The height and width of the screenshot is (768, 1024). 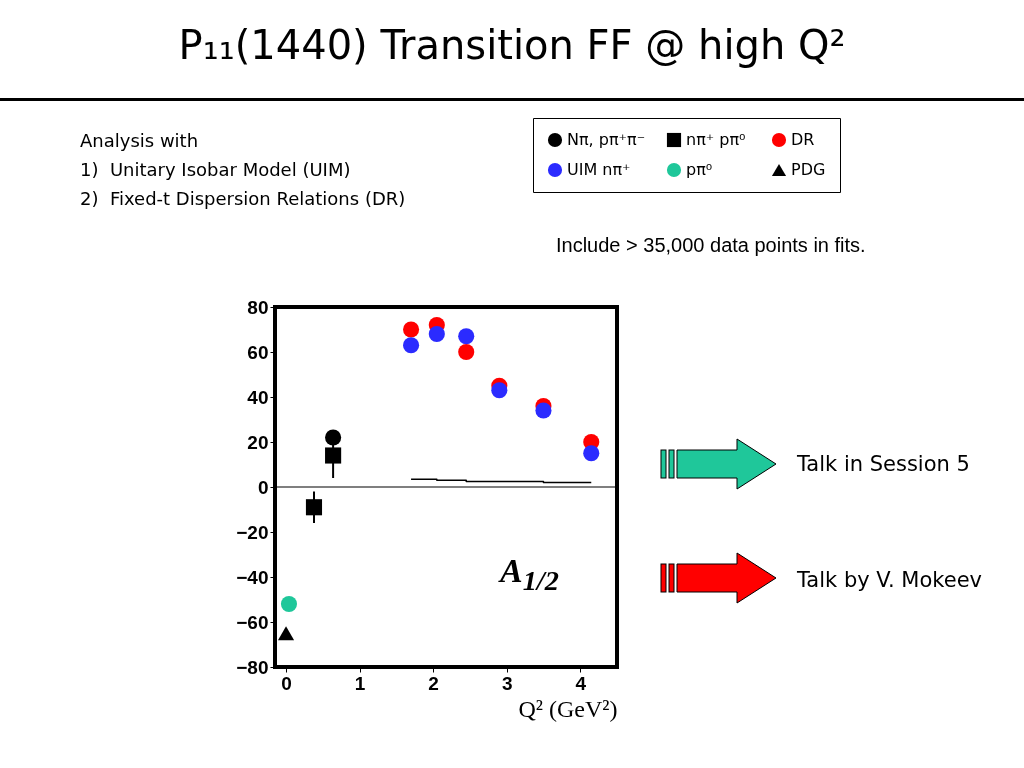 What do you see at coordinates (883, 464) in the screenshot?
I see `text: Talk in Session 5` at bounding box center [883, 464].